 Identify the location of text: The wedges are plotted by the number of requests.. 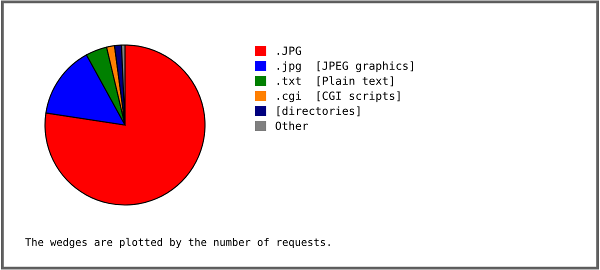
(177, 243).